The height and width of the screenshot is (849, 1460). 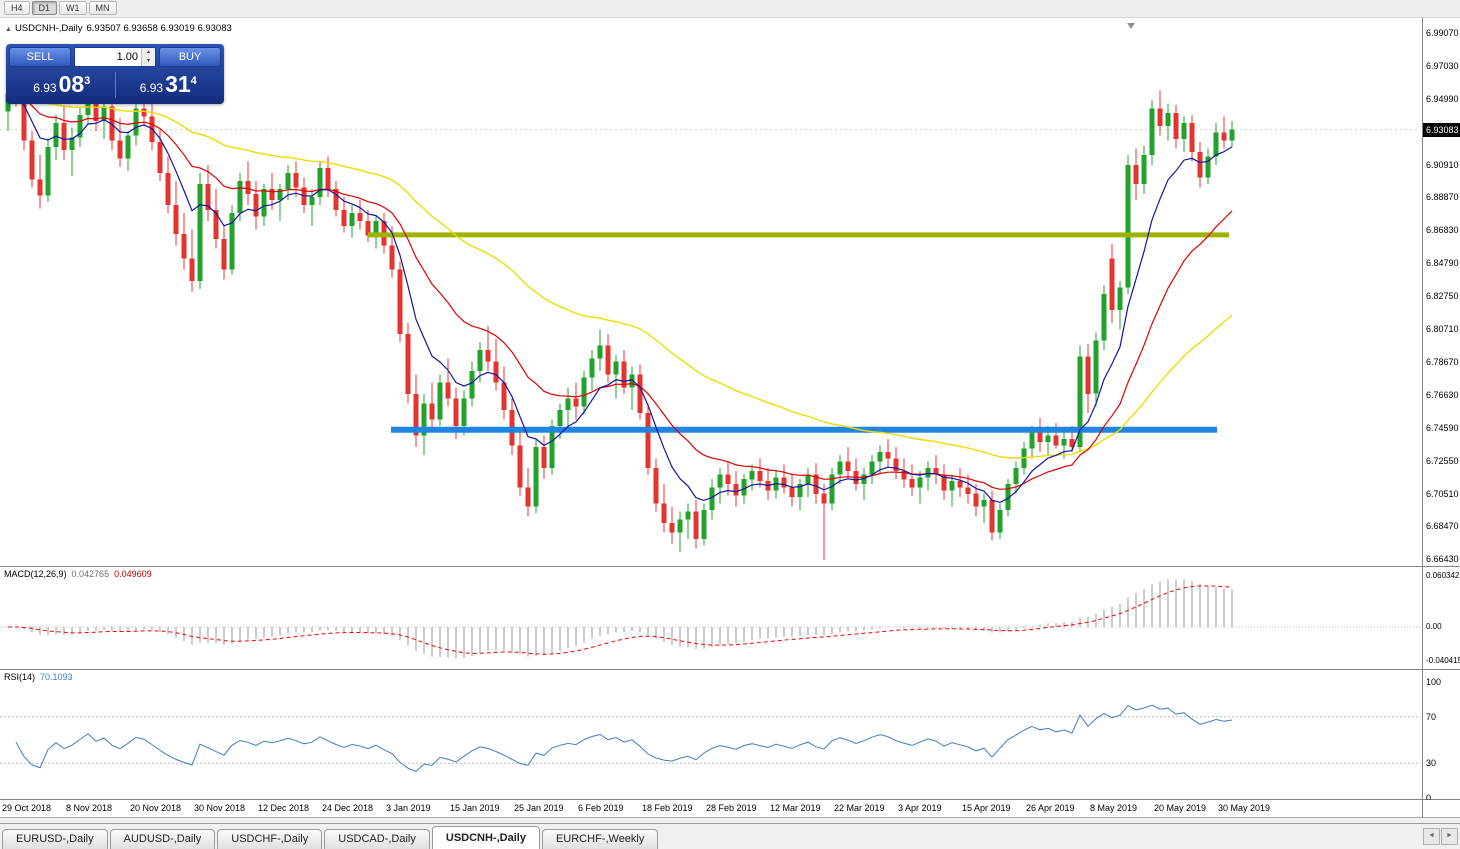 What do you see at coordinates (1442, 230) in the screenshot?
I see `price-tick: 6.86830` at bounding box center [1442, 230].